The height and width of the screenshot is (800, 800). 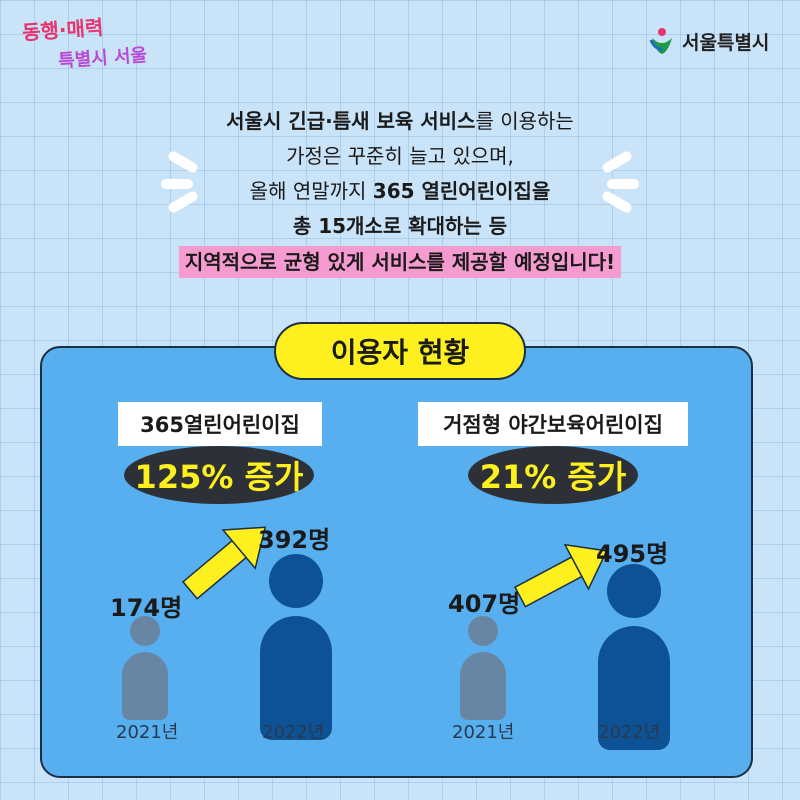 What do you see at coordinates (147, 732) in the screenshot?
I see `year-2021-365: 2021년` at bounding box center [147, 732].